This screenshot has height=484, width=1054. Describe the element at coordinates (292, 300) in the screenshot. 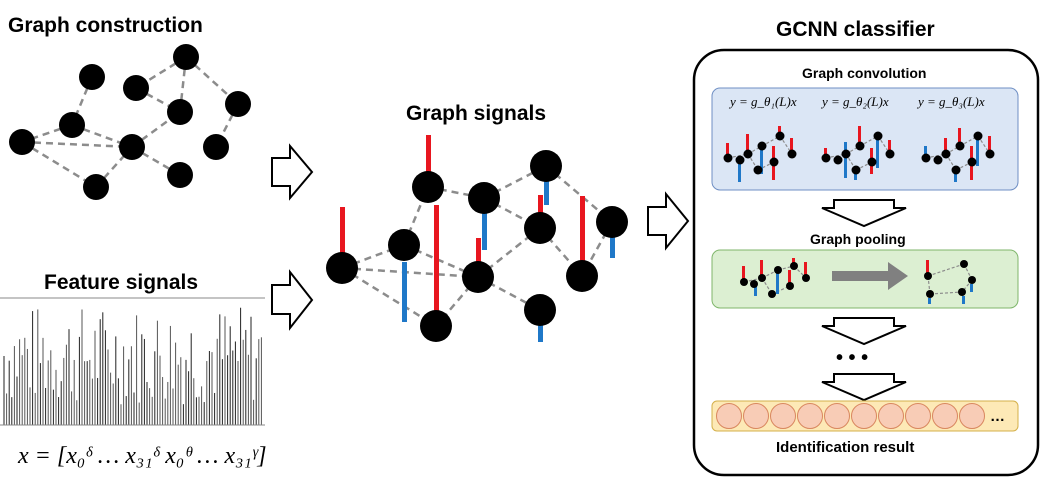

I see `arrow-features-to-signals` at that location.